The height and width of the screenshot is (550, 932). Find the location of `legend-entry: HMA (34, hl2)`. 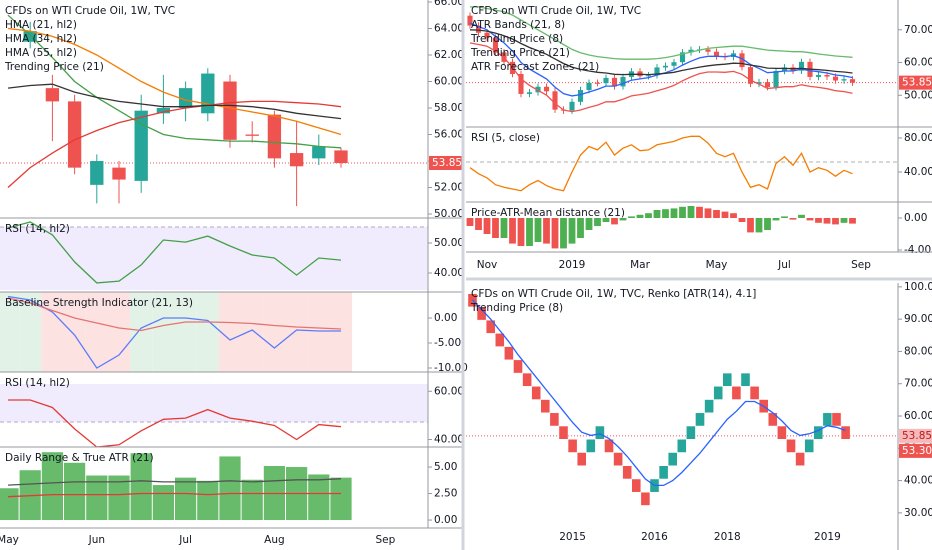

legend-entry: HMA (34, hl2) is located at coordinates (41, 39).